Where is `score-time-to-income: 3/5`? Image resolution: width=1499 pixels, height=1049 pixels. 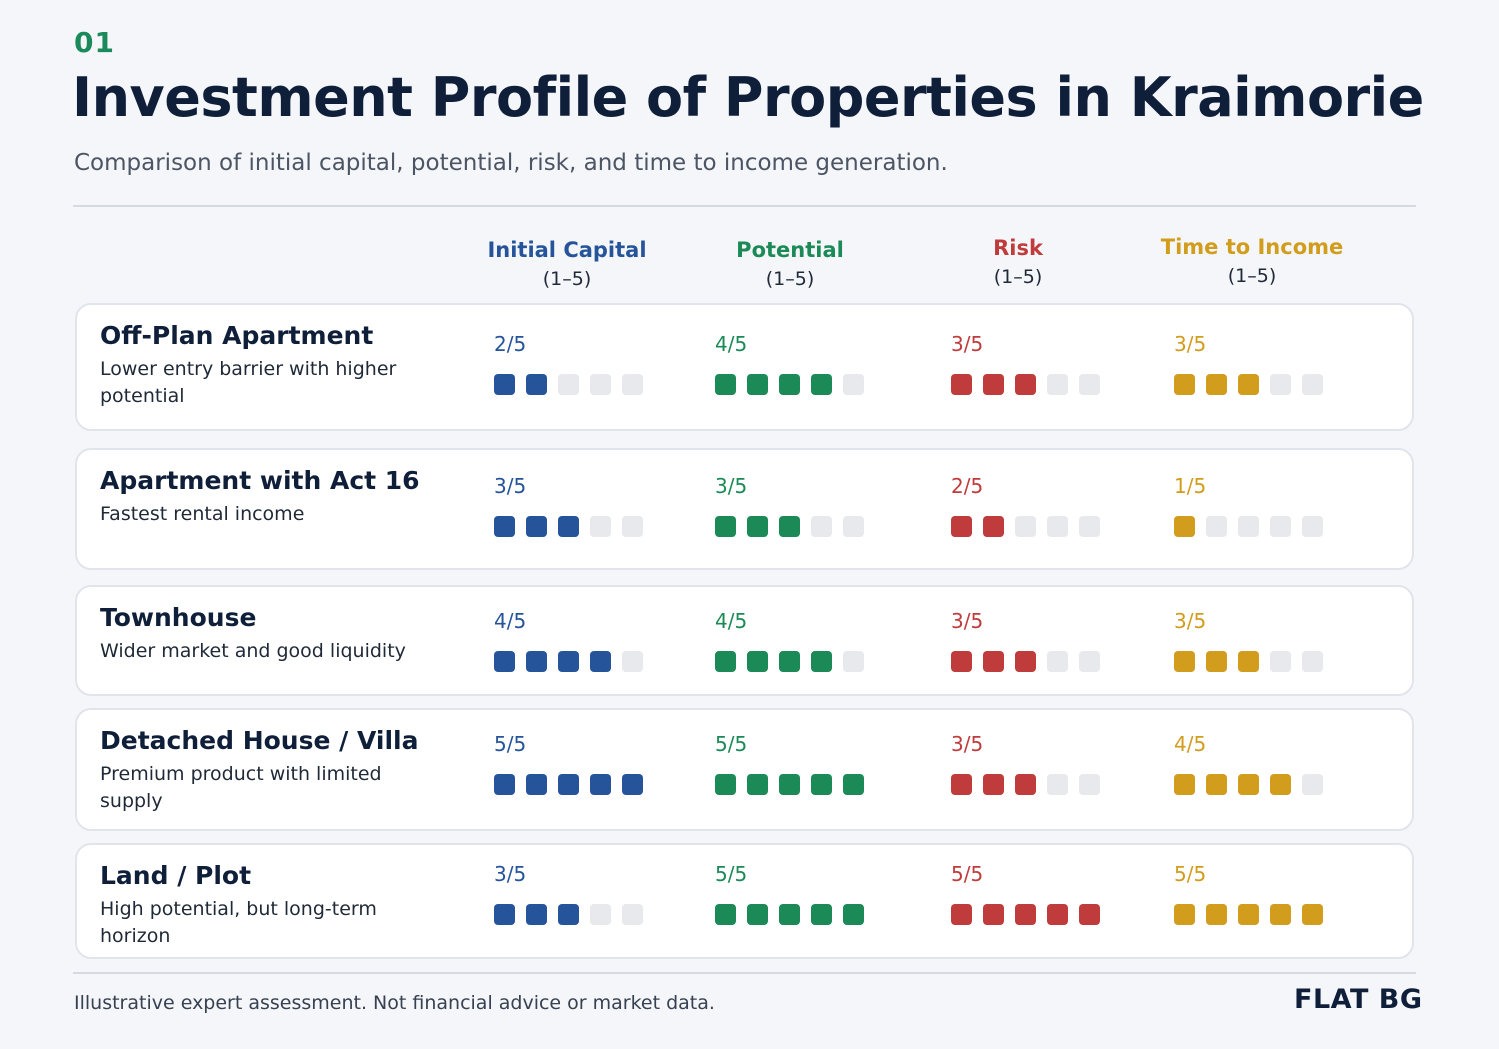
score-time-to-income: 3/5 is located at coordinates (1284, 640).